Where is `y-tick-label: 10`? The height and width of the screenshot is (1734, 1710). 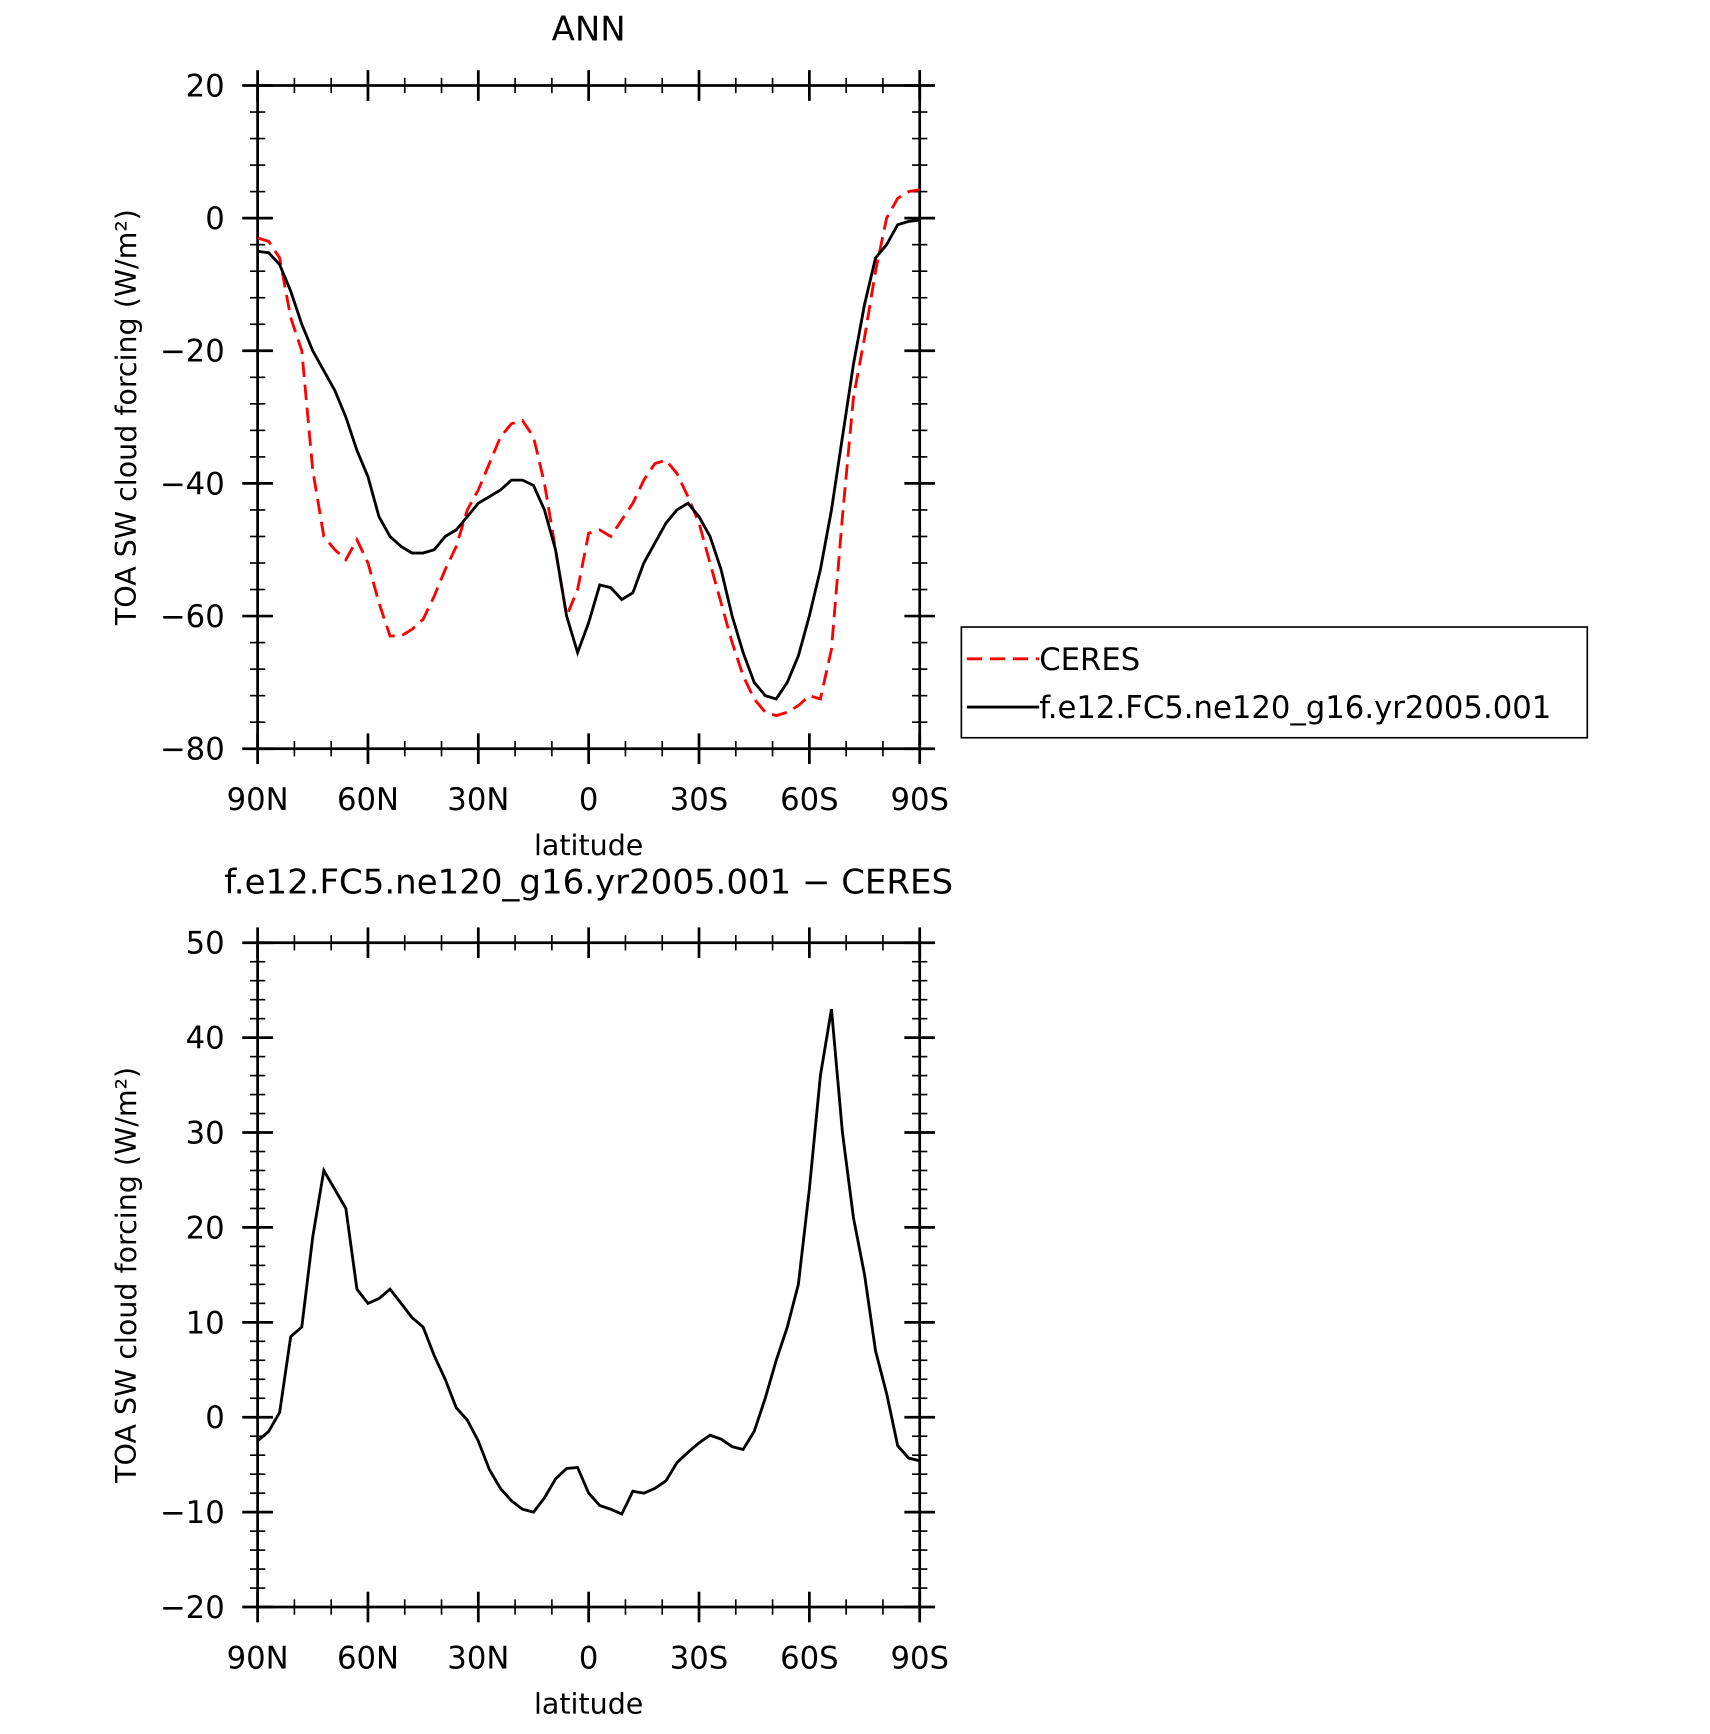
y-tick-label: 10 is located at coordinates (205, 1323).